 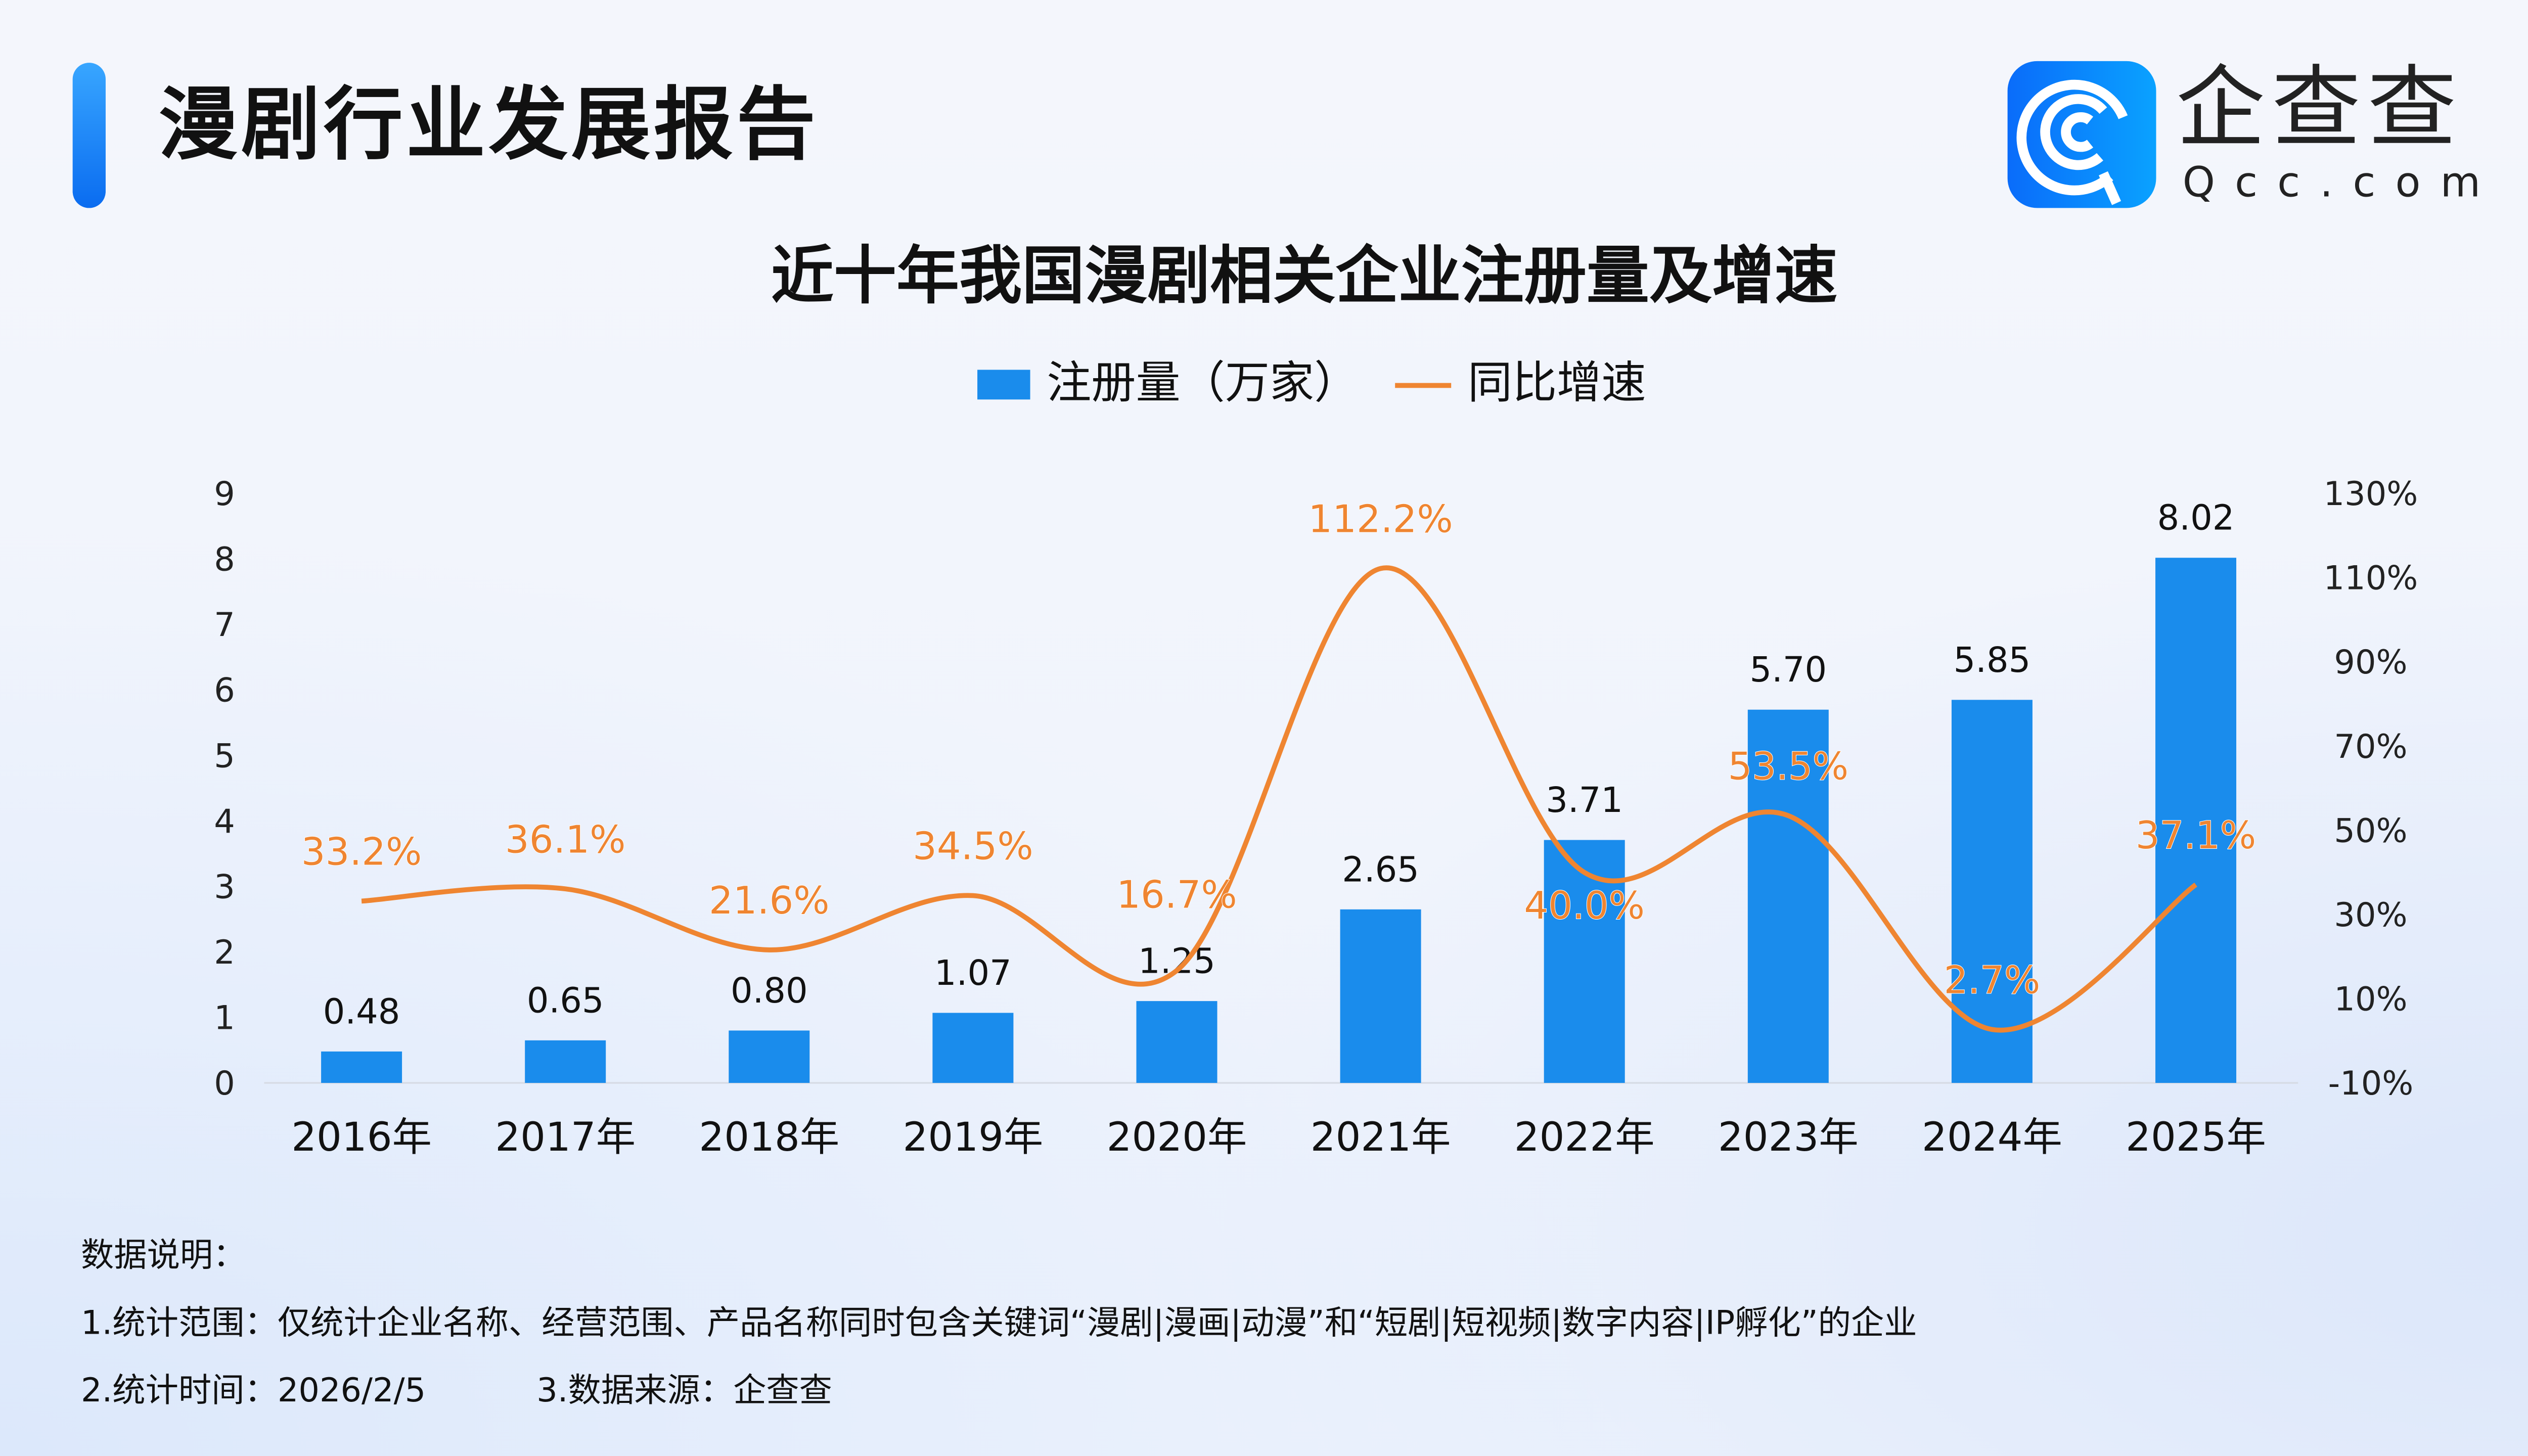 What do you see at coordinates (225, 559) in the screenshot?
I see `y-left-tick: 8` at bounding box center [225, 559].